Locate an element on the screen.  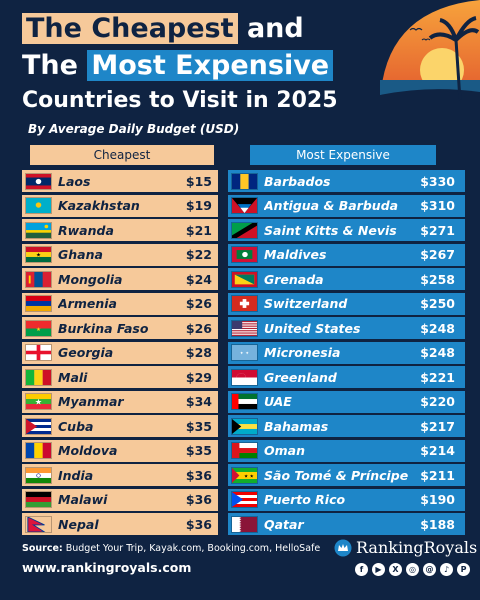
table-row: Armenia $26 is located at coordinates (120, 303).